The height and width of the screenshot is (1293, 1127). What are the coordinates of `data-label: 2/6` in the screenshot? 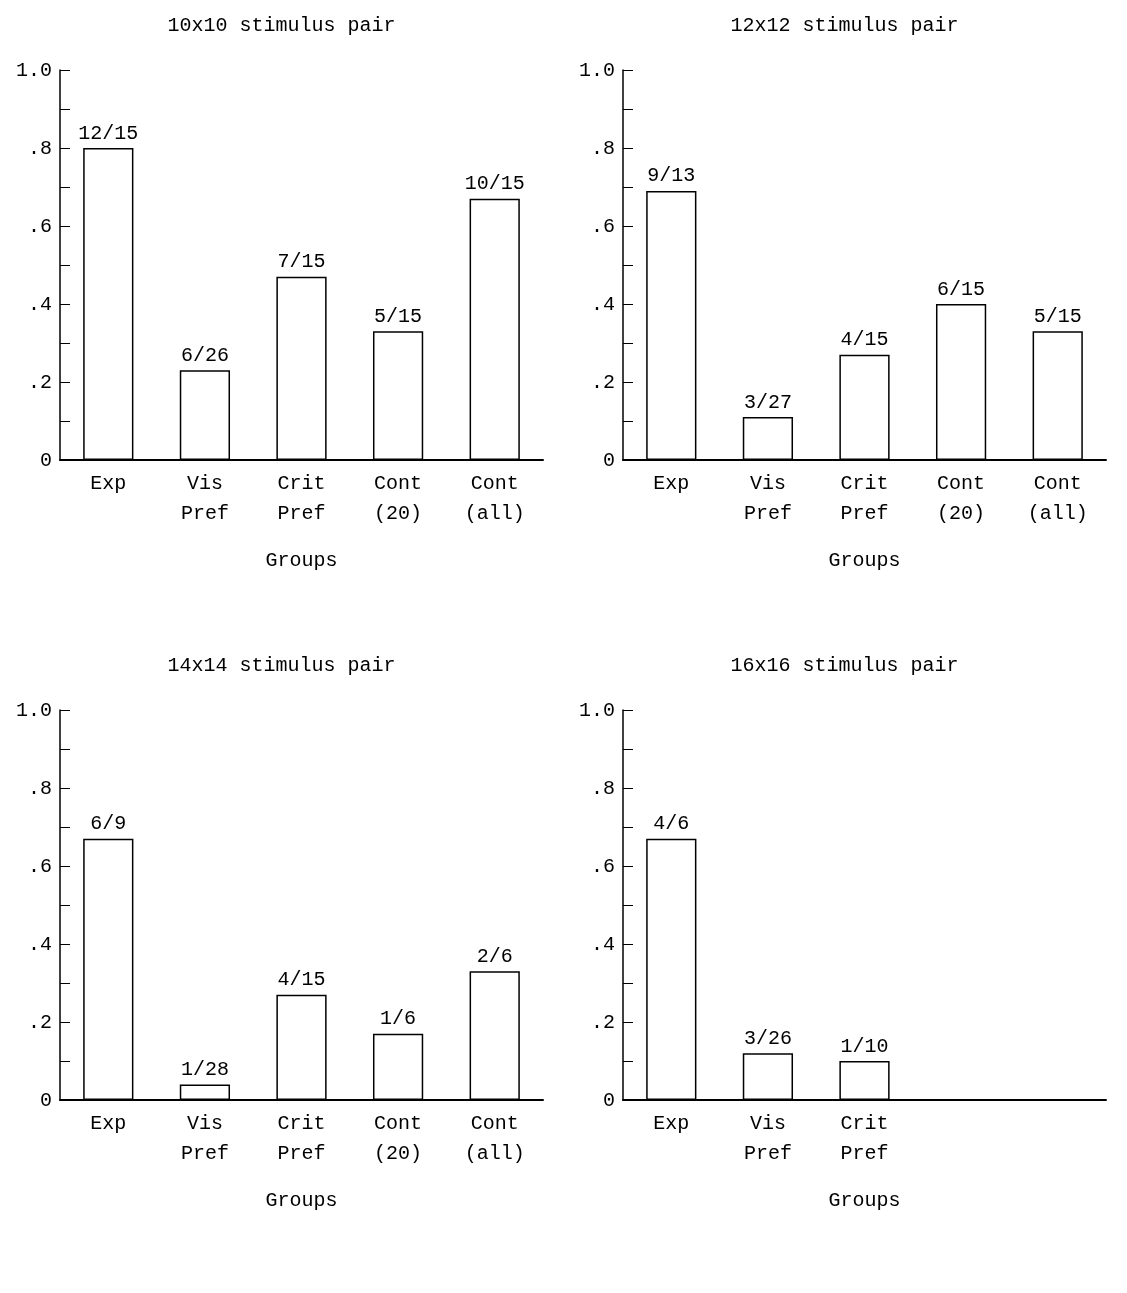 It's located at (494, 956).